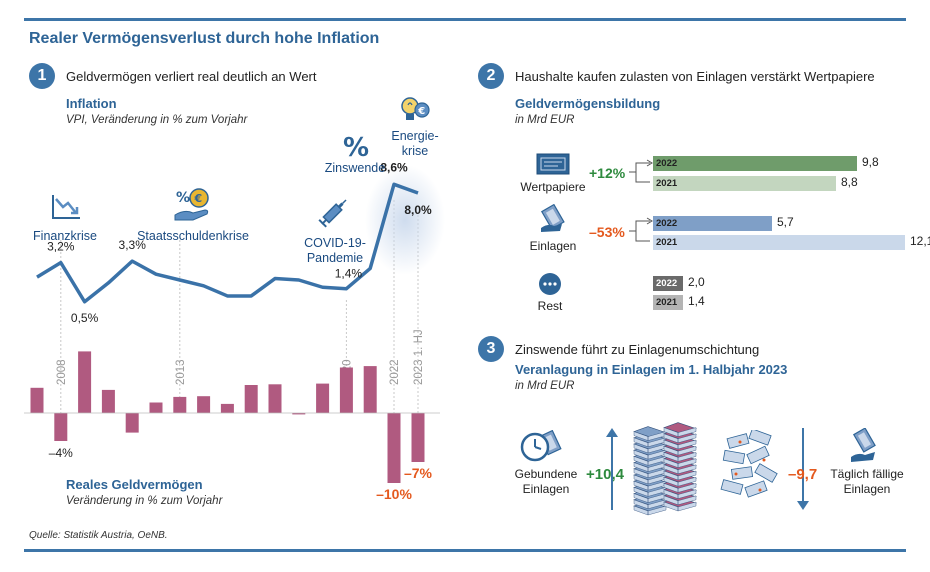 Image resolution: width=930 pixels, height=572 pixels. Describe the element at coordinates (803, 474) in the screenshot. I see `taeglich-value: –9,7` at that location.